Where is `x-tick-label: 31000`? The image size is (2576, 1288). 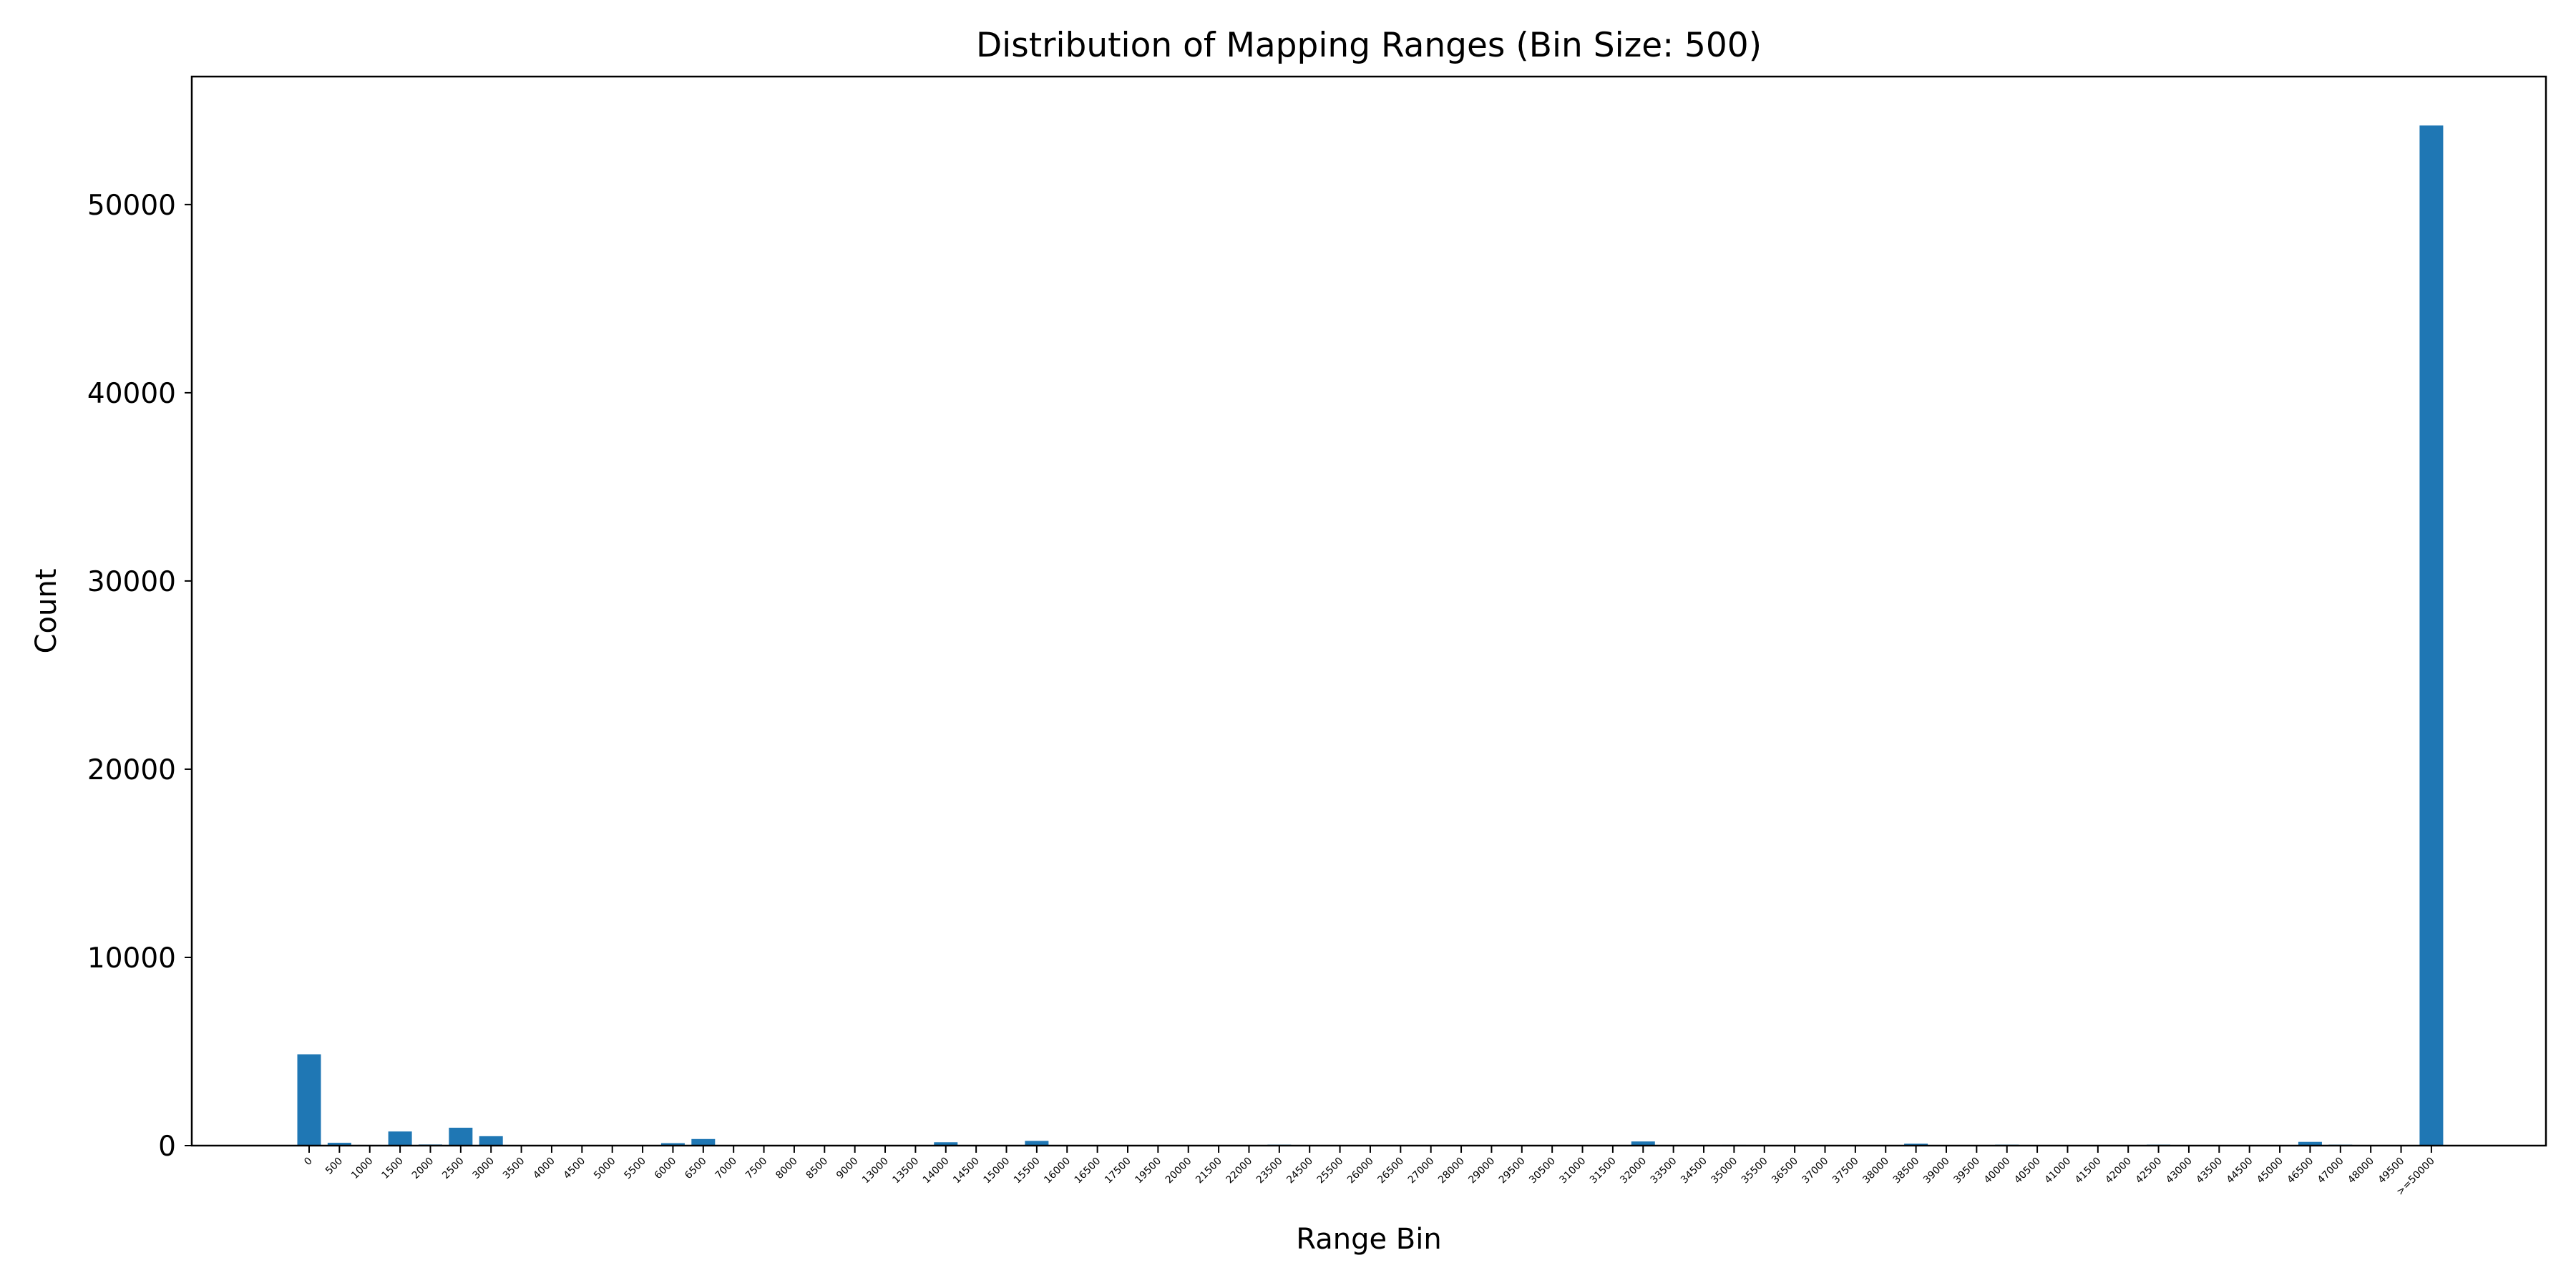
x-tick-label: 31000 is located at coordinates (1573, 1171).